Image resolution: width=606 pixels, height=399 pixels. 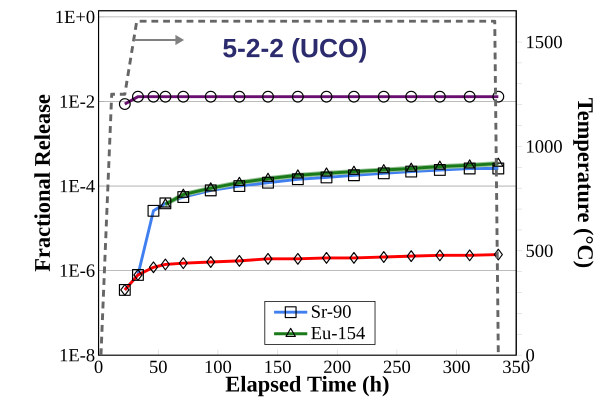 I want to click on legend-label: Sr-90, so click(x=331, y=311).